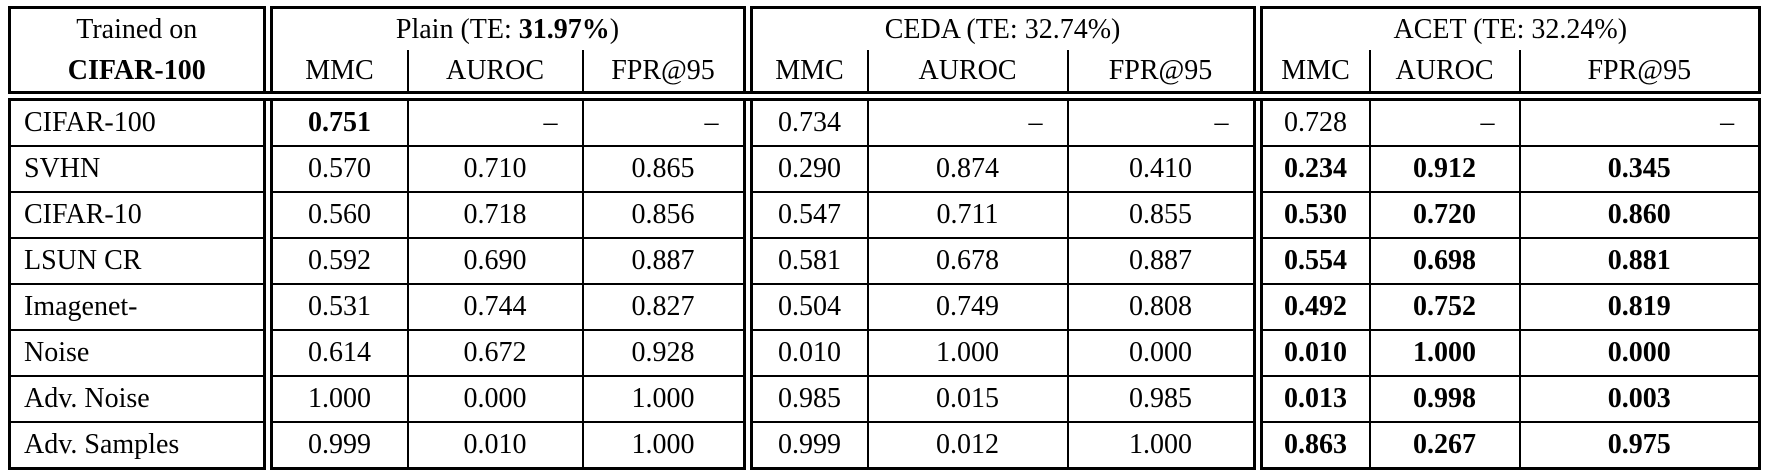 The height and width of the screenshot is (470, 1766). What do you see at coordinates (137, 29) in the screenshot?
I see `corner-header-trained-on: Trained on` at bounding box center [137, 29].